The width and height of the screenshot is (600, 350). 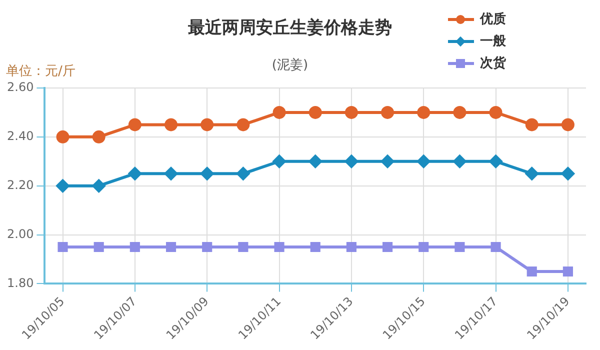 I want to click on y-axis-title: 单位：元/斤, so click(x=41, y=71).